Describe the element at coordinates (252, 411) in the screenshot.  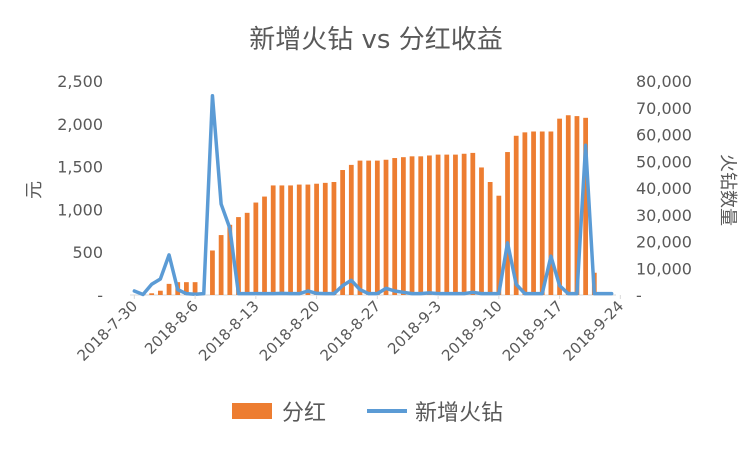
I see `legend-swatch-bar` at that location.